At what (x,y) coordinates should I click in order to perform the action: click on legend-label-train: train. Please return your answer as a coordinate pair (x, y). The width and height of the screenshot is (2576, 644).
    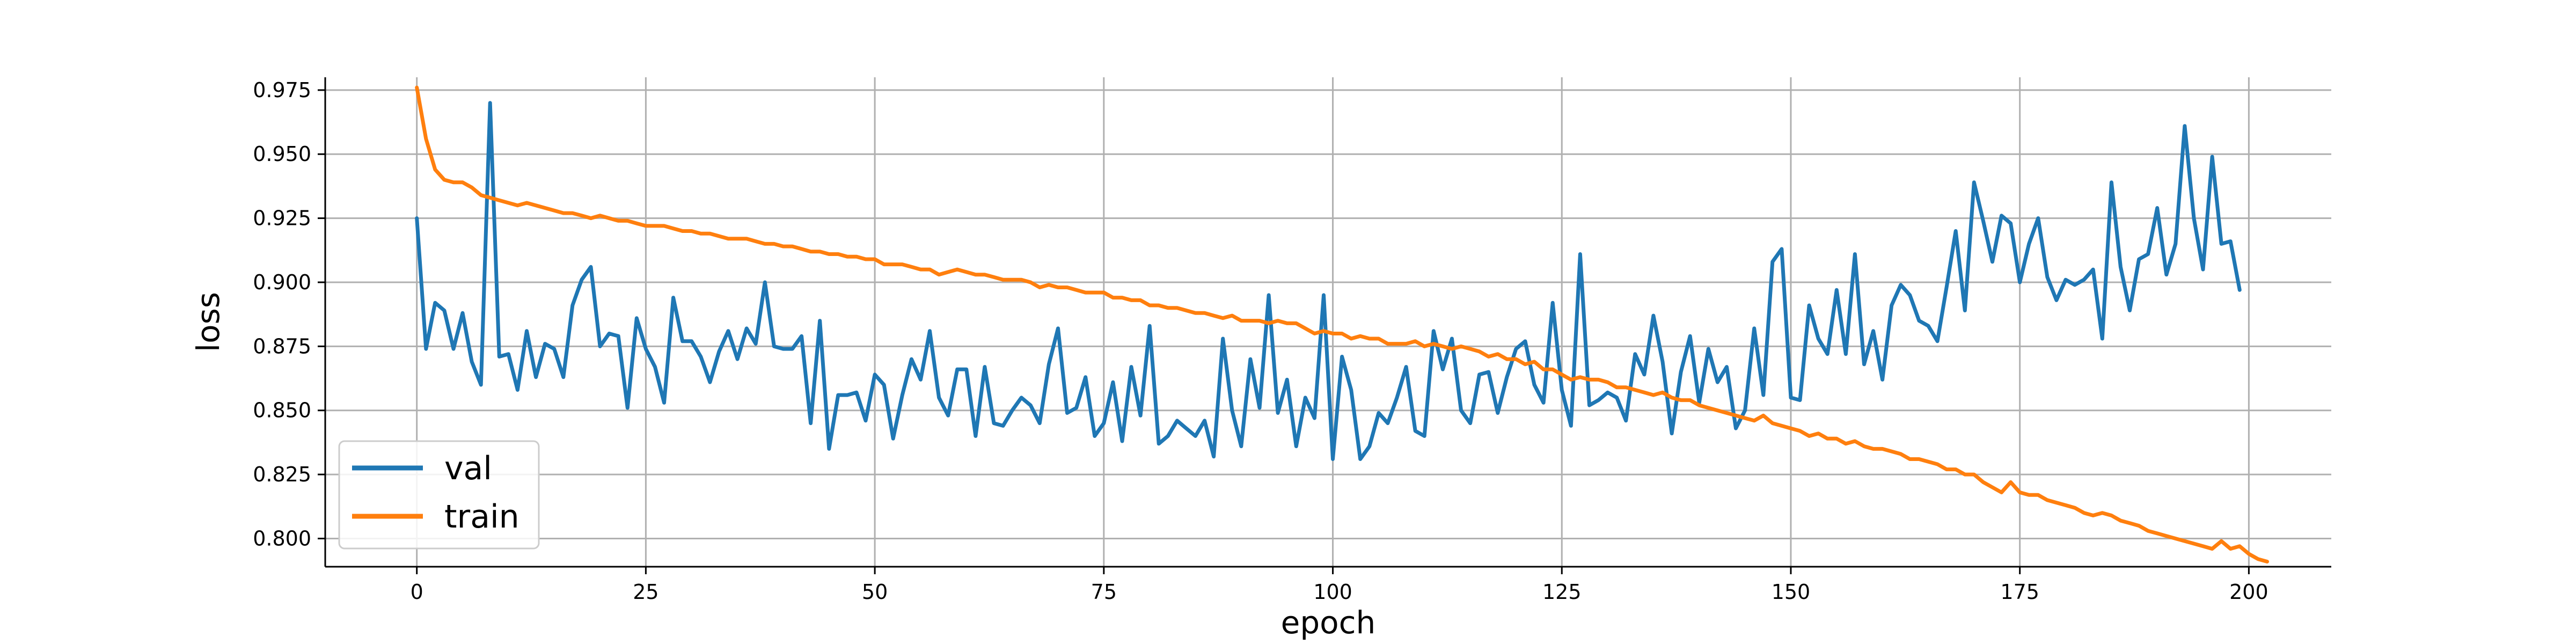
    Looking at the image, I should click on (481, 517).